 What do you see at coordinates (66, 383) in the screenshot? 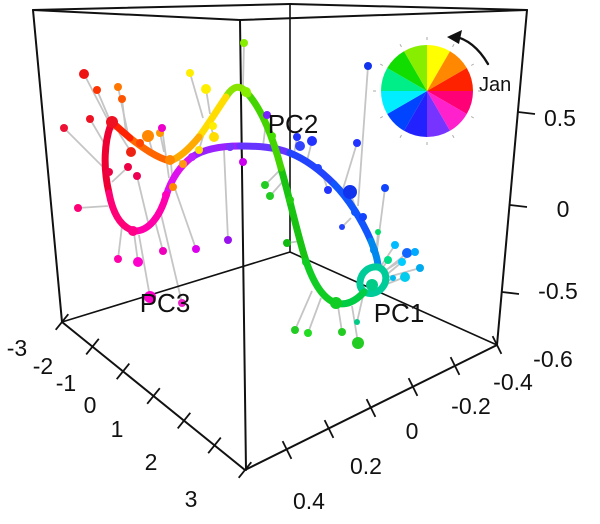
I see `tick-label: -1` at bounding box center [66, 383].